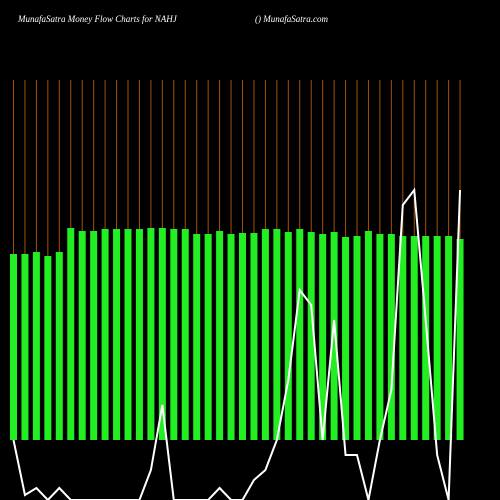 Image resolution: width=500 pixels, height=500 pixels. I want to click on chart-title: MunafaSatra Money Flow Charts for NAHJ, so click(97, 19).